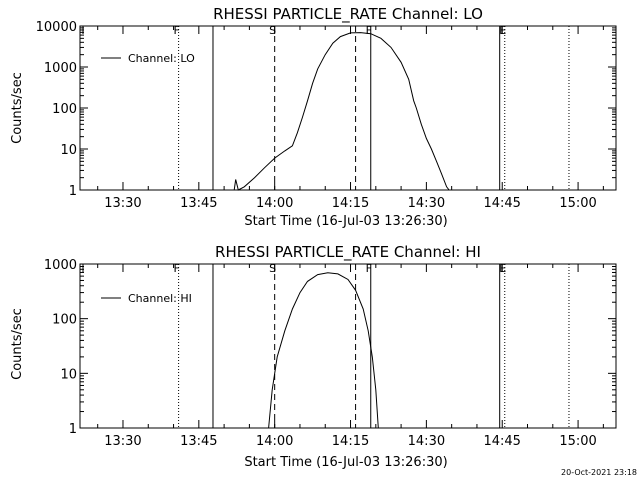  Describe the element at coordinates (348, 252) in the screenshot. I see `chart-title: RHESSI PARTICLE_RATE Channel: HI` at that location.